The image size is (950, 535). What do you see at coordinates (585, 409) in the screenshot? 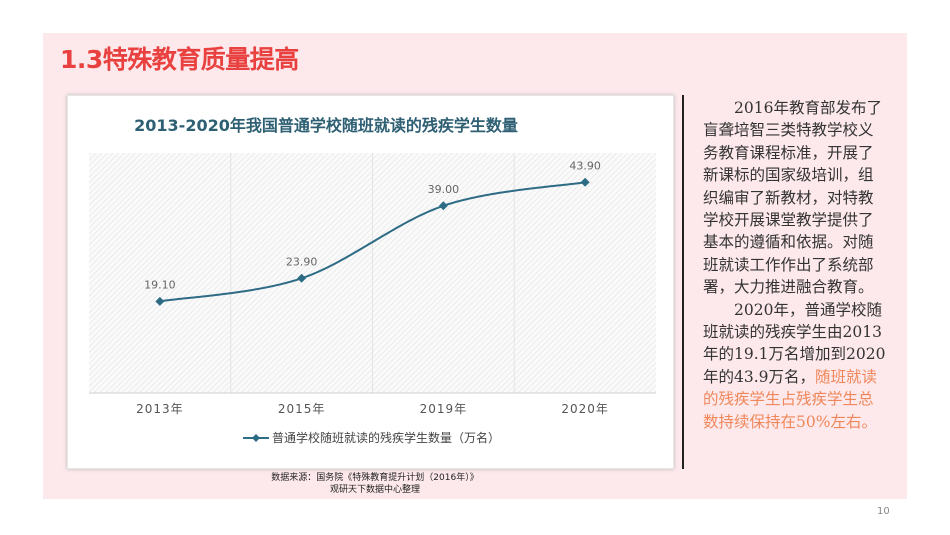
I see `x-tick-label: 2020年` at bounding box center [585, 409].